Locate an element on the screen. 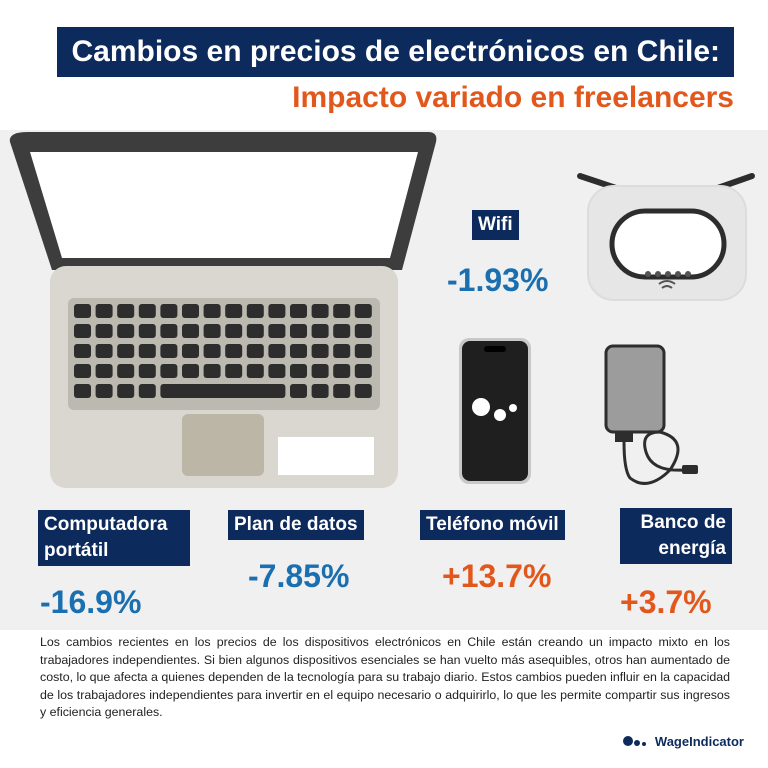 The image size is (768, 768). smartphone-icon is located at coordinates (495, 411).